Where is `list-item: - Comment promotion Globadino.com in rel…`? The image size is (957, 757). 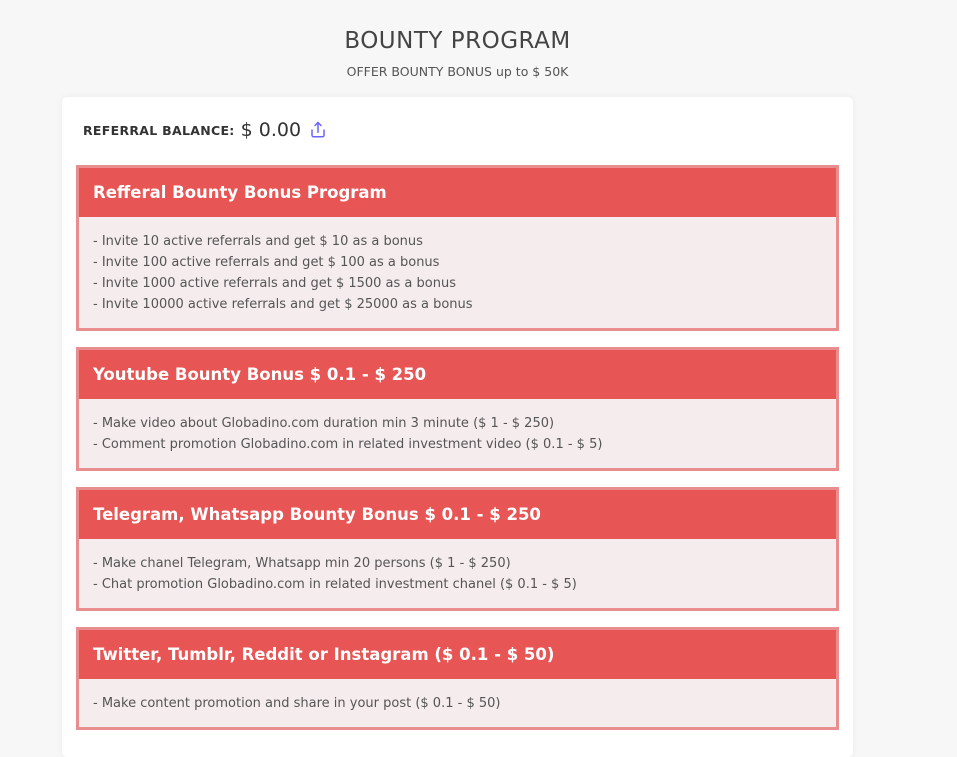
list-item: - Comment promotion Globadino.com in rel… is located at coordinates (348, 444).